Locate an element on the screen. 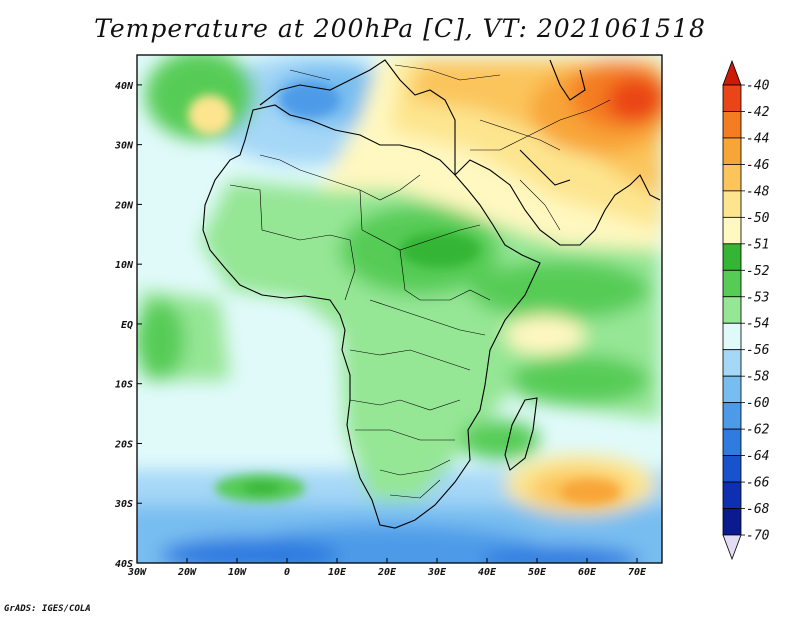 This screenshot has height=618, width=800. colorbar-label: -52 is located at coordinates (758, 271).